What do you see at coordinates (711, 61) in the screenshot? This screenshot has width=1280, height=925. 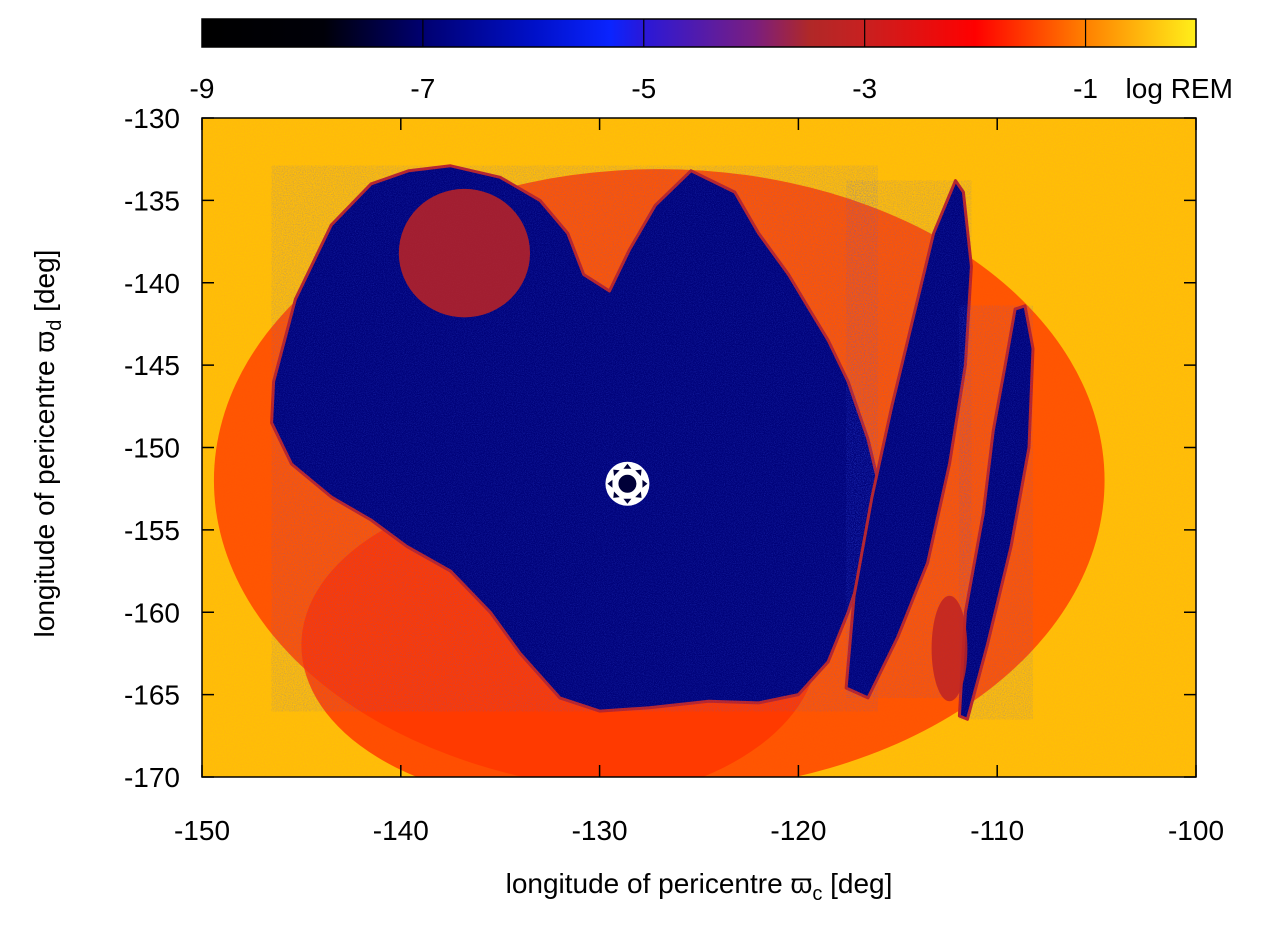 I see `colorbar: -9 -7 -5 -3 -1 log REM` at bounding box center [711, 61].